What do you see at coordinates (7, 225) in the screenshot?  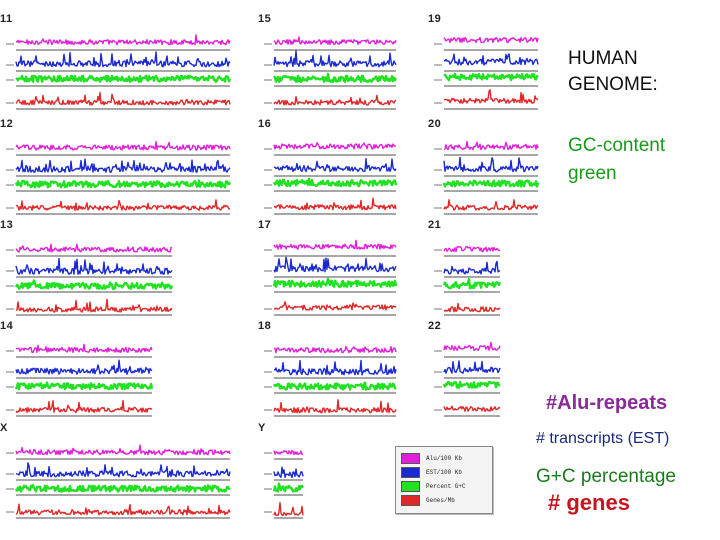 I see `chromosome-label: 13` at bounding box center [7, 225].